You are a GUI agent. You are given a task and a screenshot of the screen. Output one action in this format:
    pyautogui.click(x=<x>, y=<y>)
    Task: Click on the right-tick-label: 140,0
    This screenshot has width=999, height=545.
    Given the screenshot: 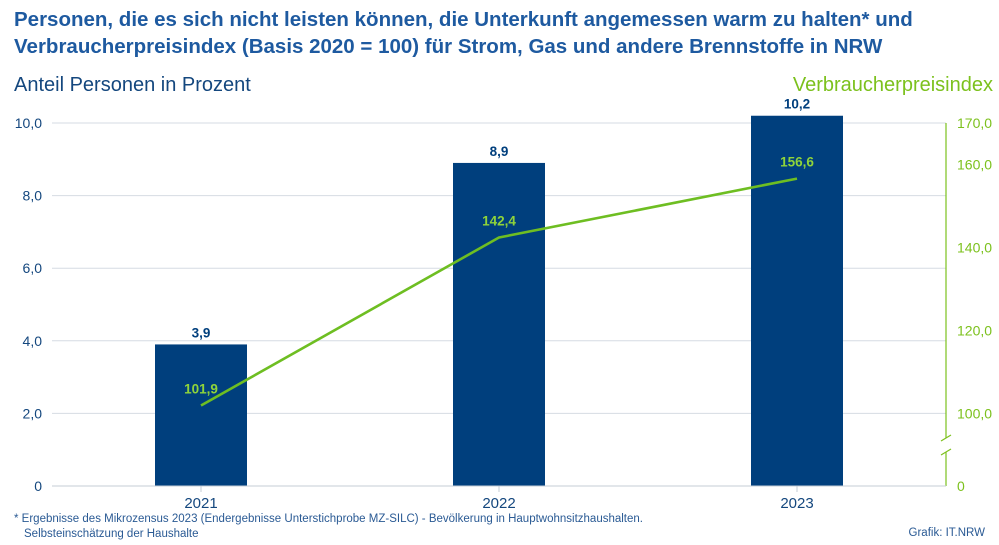 What is the action you would take?
    pyautogui.click(x=974, y=247)
    